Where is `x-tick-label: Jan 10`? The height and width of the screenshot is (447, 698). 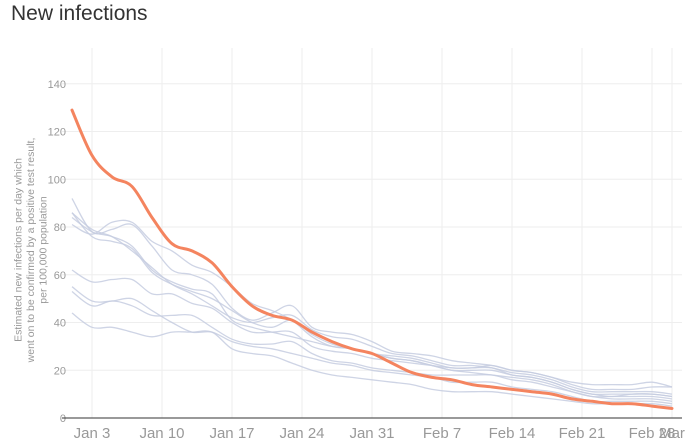
x-tick-label: Jan 10 is located at coordinates (161, 433).